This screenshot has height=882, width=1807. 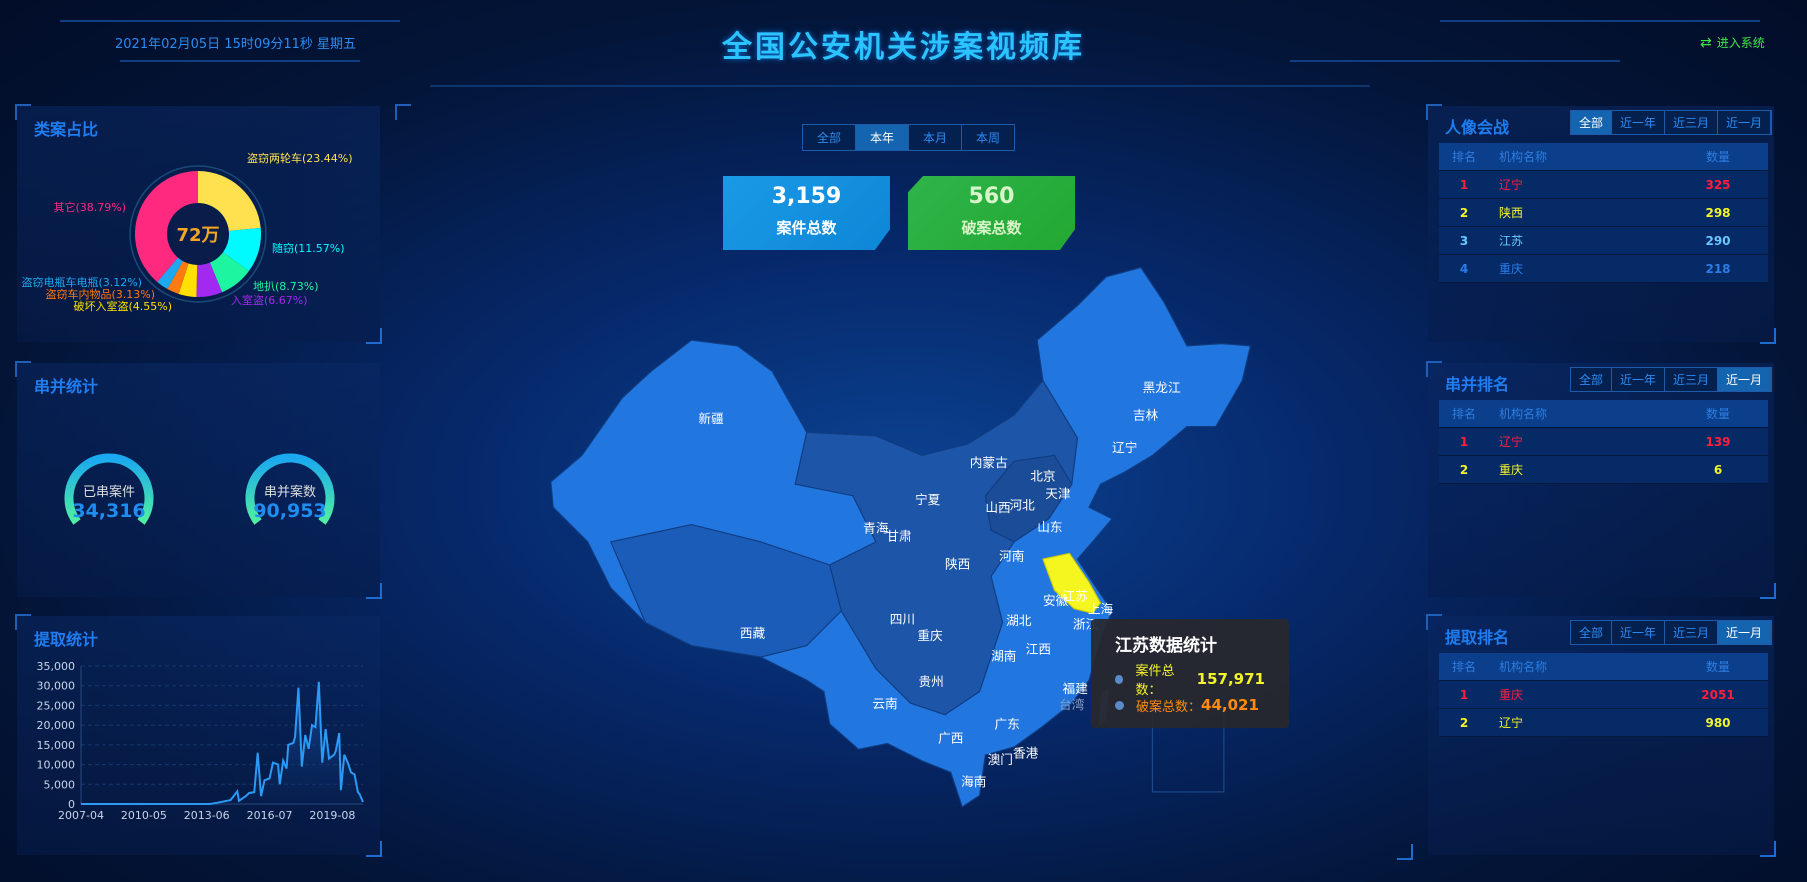 What do you see at coordinates (1463, 414) in the screenshot?
I see `header-rank: 排名` at bounding box center [1463, 414].